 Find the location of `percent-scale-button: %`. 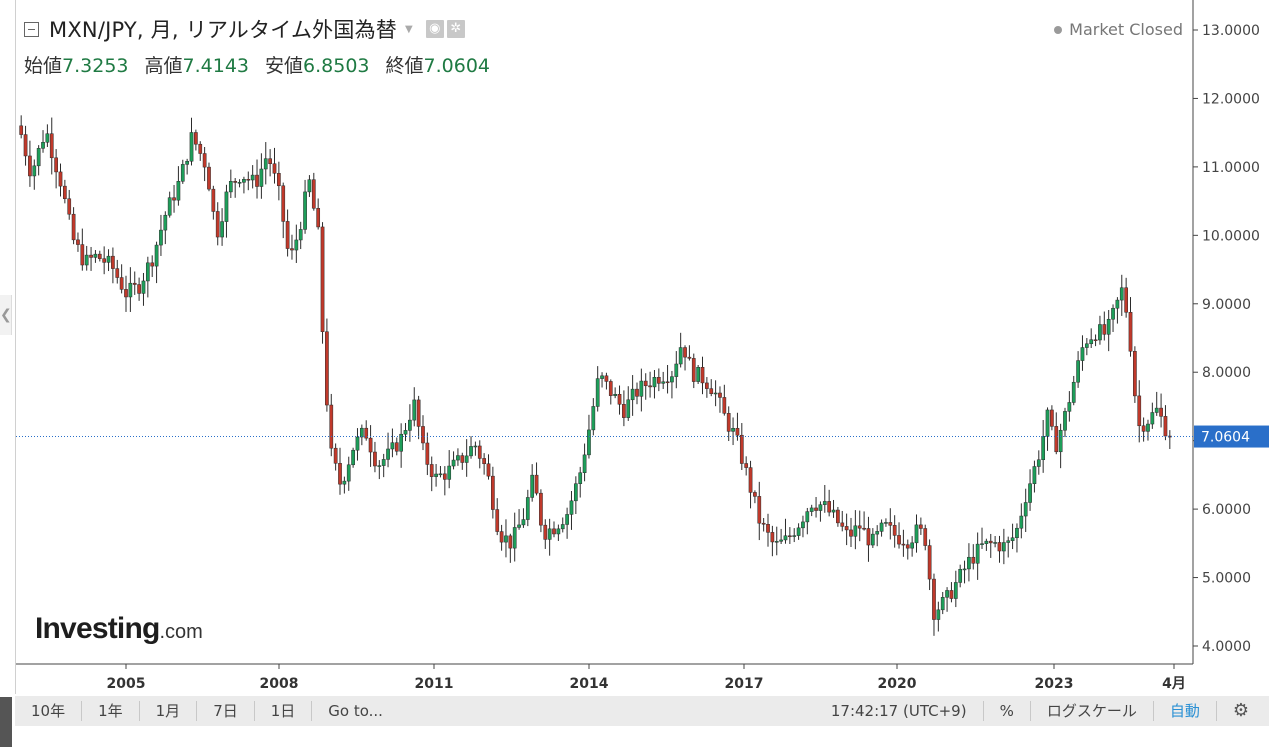

percent-scale-button: % is located at coordinates (1007, 711).